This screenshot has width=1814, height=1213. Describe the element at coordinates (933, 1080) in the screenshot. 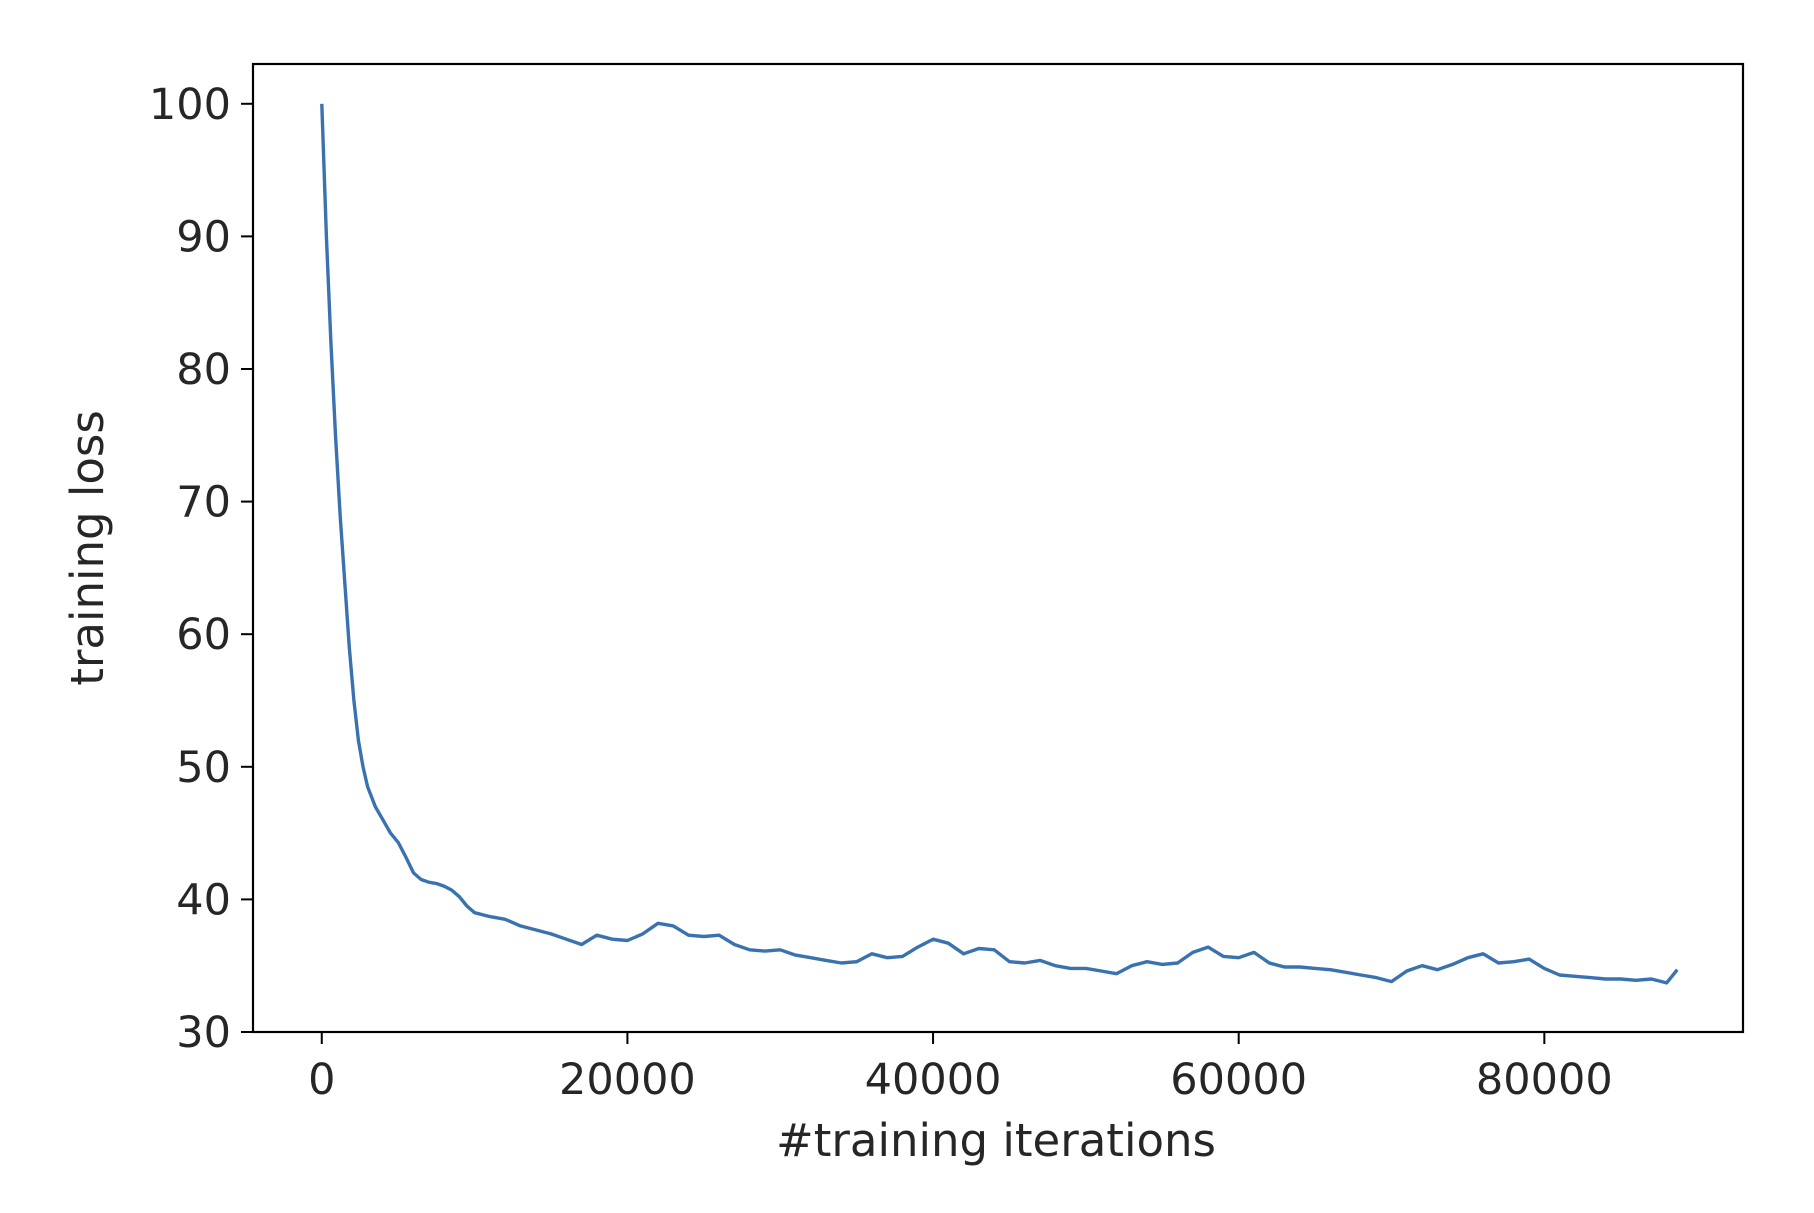

I see `x-tick-label: 40000` at that location.